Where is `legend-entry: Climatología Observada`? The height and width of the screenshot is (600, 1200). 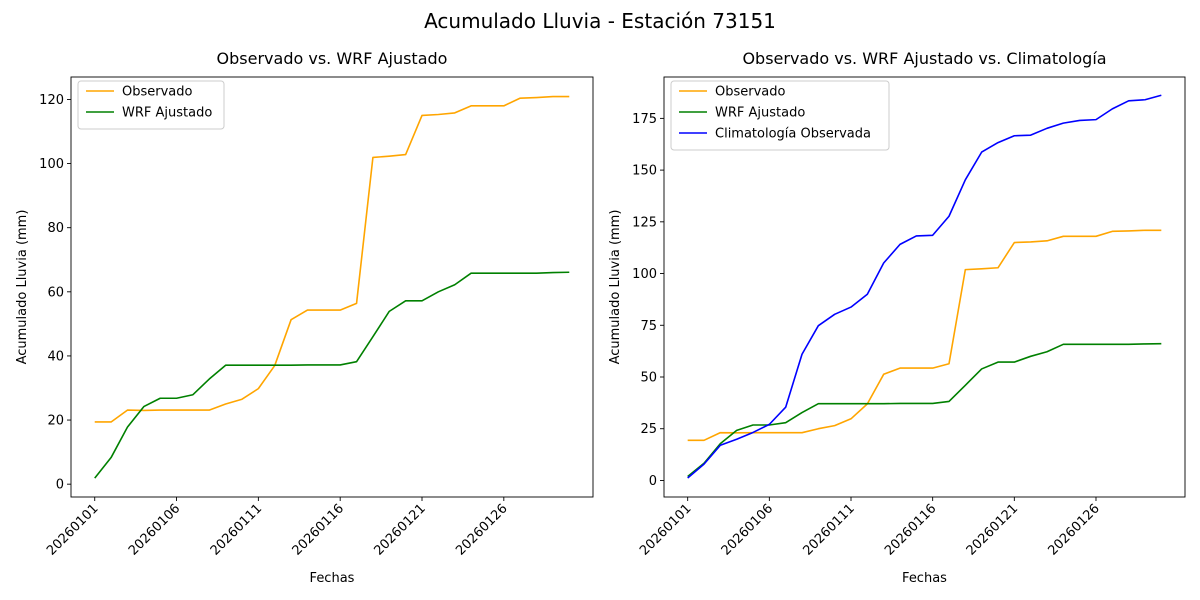
legend-entry: Climatología Observada is located at coordinates (793, 134).